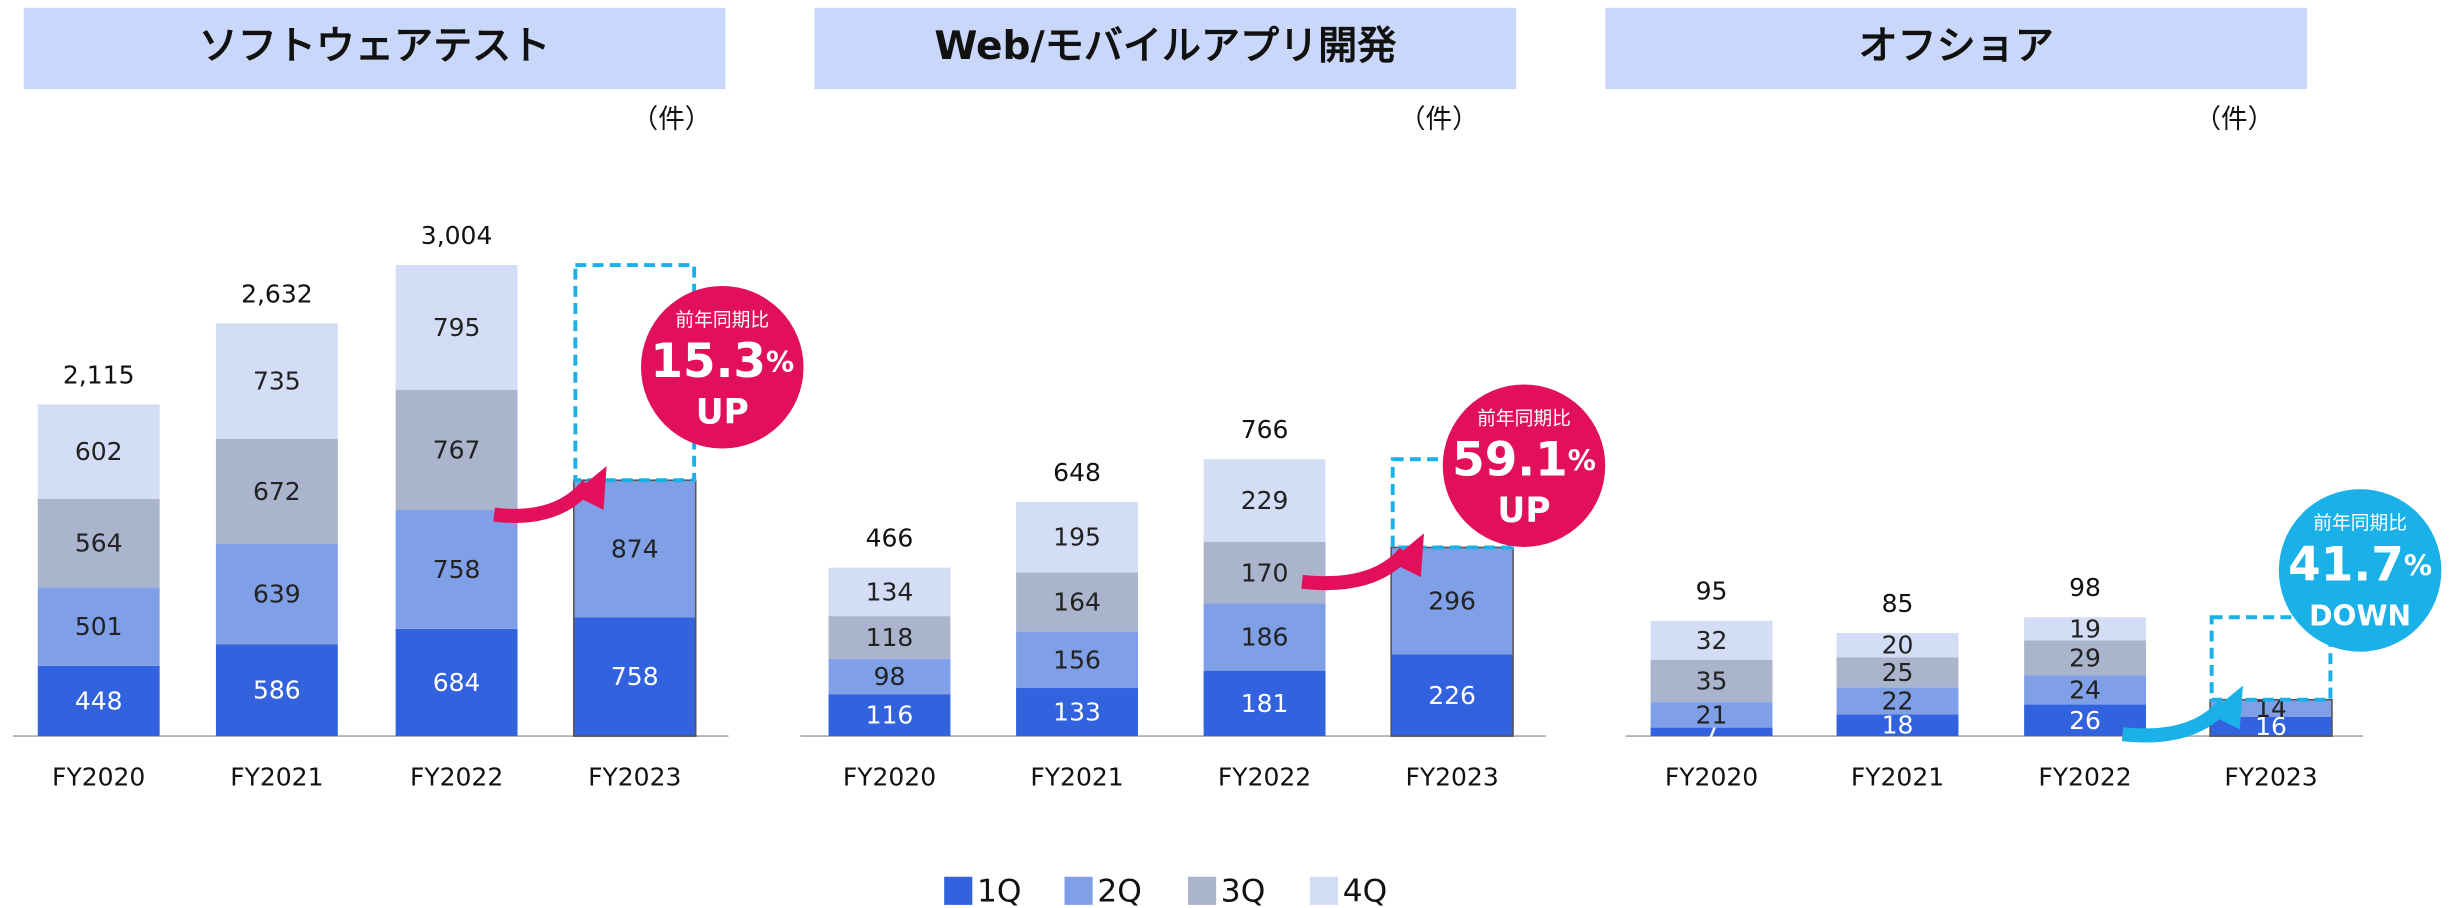 The height and width of the screenshot is (908, 2451). I want to click on legend-label: 2Q, so click(1119, 890).